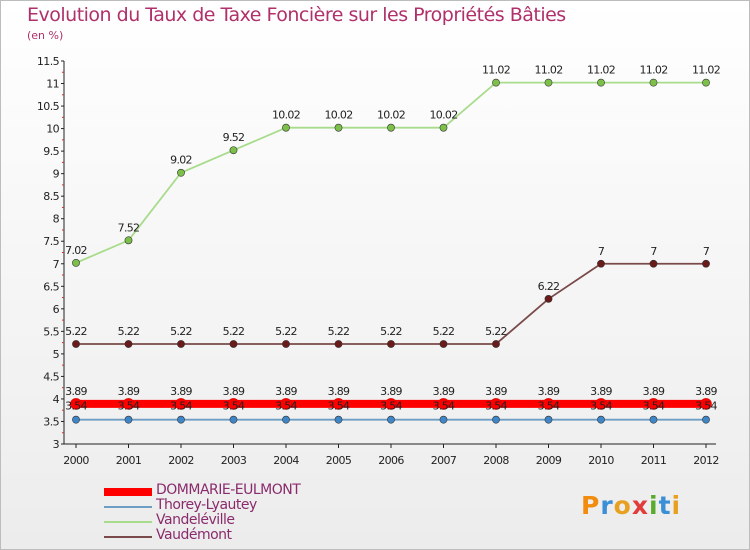  Describe the element at coordinates (234, 137) in the screenshot. I see `data-label: 9.52` at that location.